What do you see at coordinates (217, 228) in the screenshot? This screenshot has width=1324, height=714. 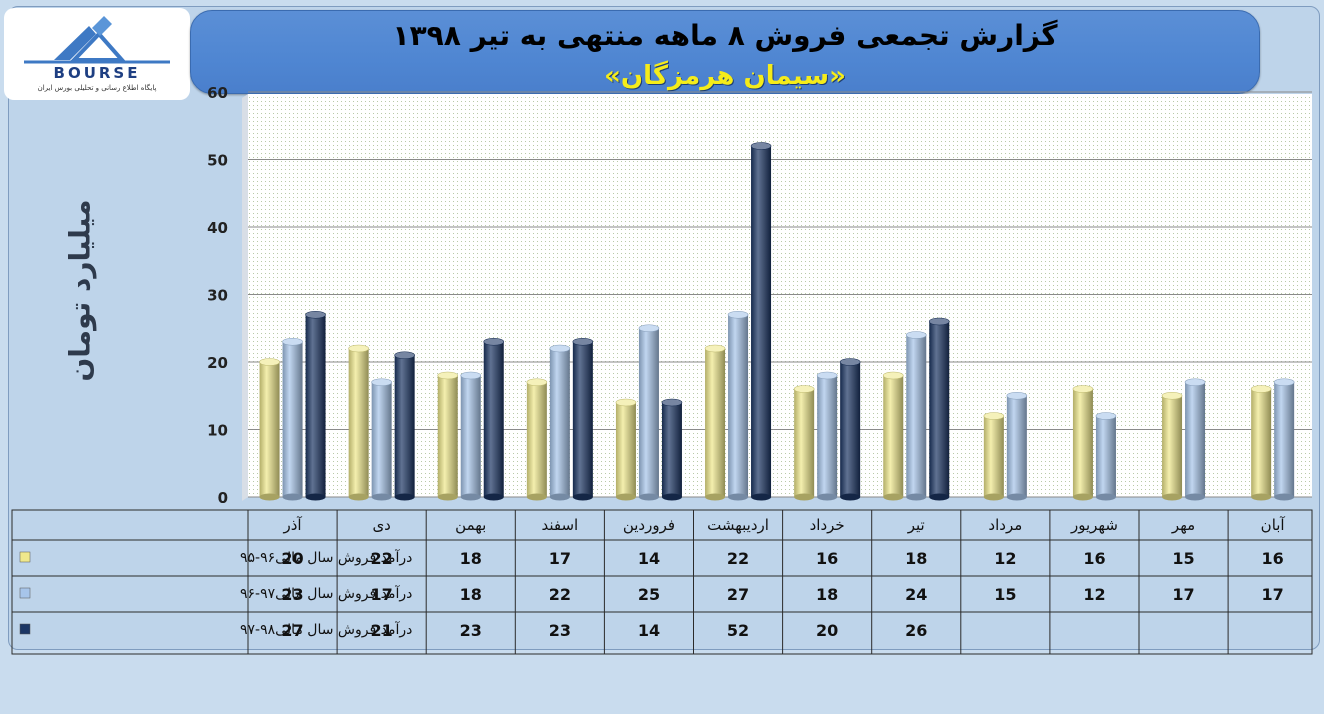 I see `y-tick-label: 40` at bounding box center [217, 228].